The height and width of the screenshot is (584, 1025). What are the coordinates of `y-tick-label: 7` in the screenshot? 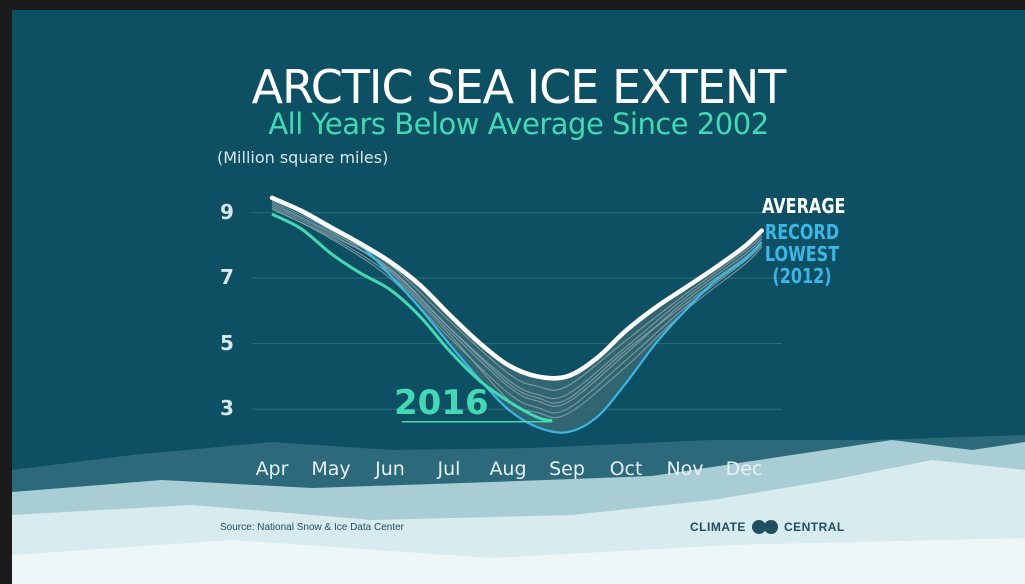 It's located at (227, 277).